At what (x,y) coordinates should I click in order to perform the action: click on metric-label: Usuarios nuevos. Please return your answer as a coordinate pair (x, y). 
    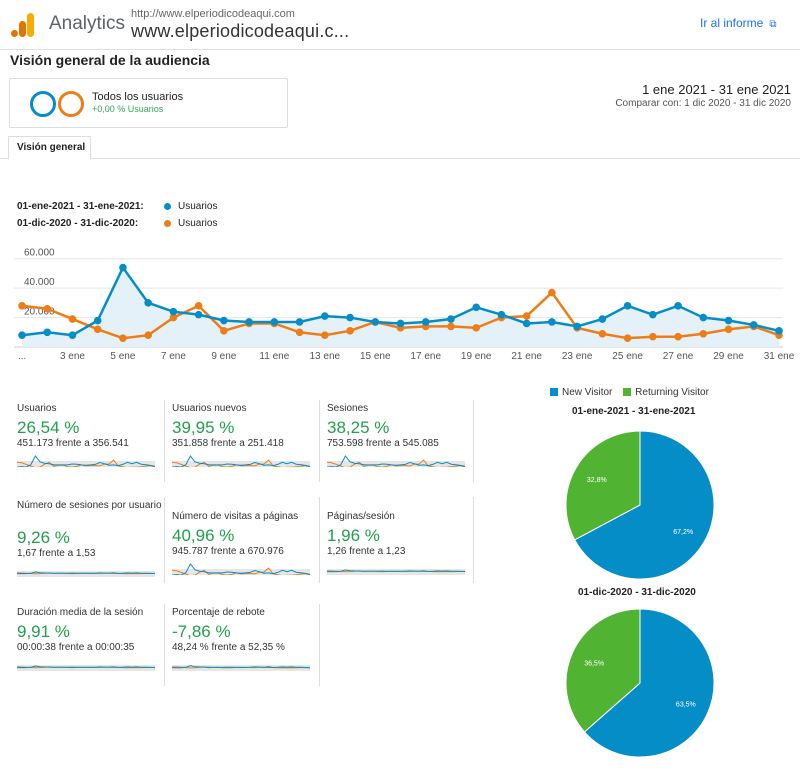
    Looking at the image, I should click on (209, 408).